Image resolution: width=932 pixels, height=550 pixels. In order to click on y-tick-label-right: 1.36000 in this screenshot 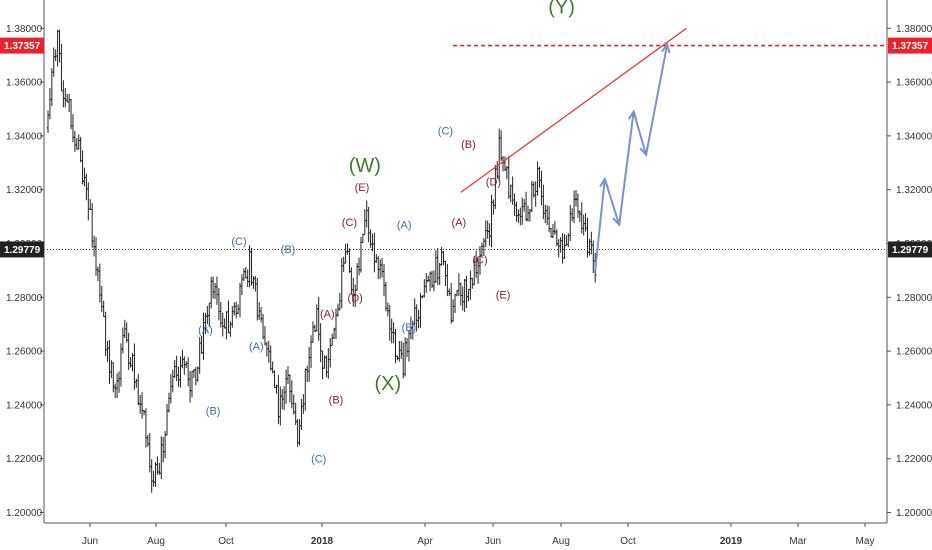, I will do `click(914, 83)`.